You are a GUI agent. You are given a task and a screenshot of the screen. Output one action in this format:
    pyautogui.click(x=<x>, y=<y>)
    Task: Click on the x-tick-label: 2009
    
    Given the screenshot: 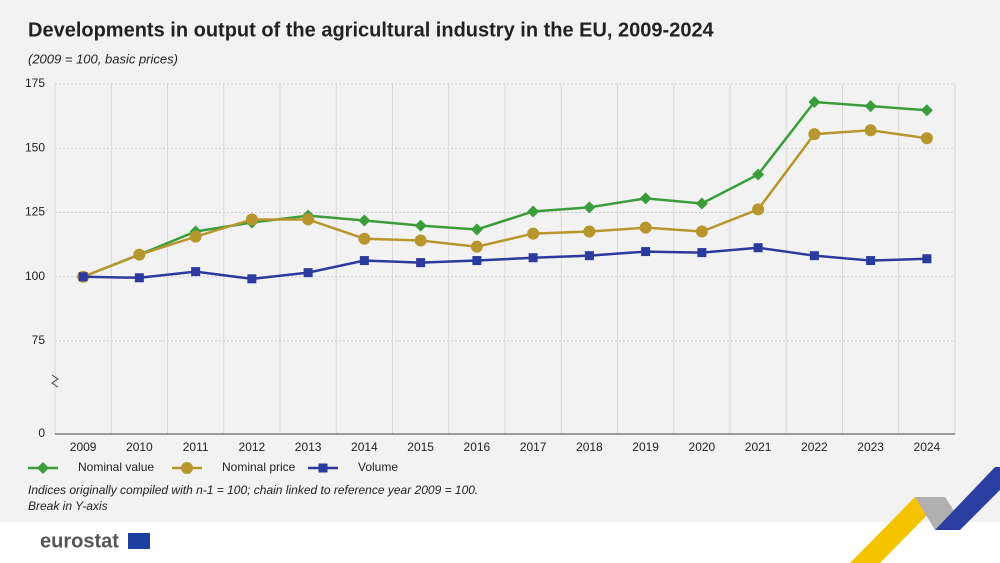 What is the action you would take?
    pyautogui.click(x=83, y=447)
    